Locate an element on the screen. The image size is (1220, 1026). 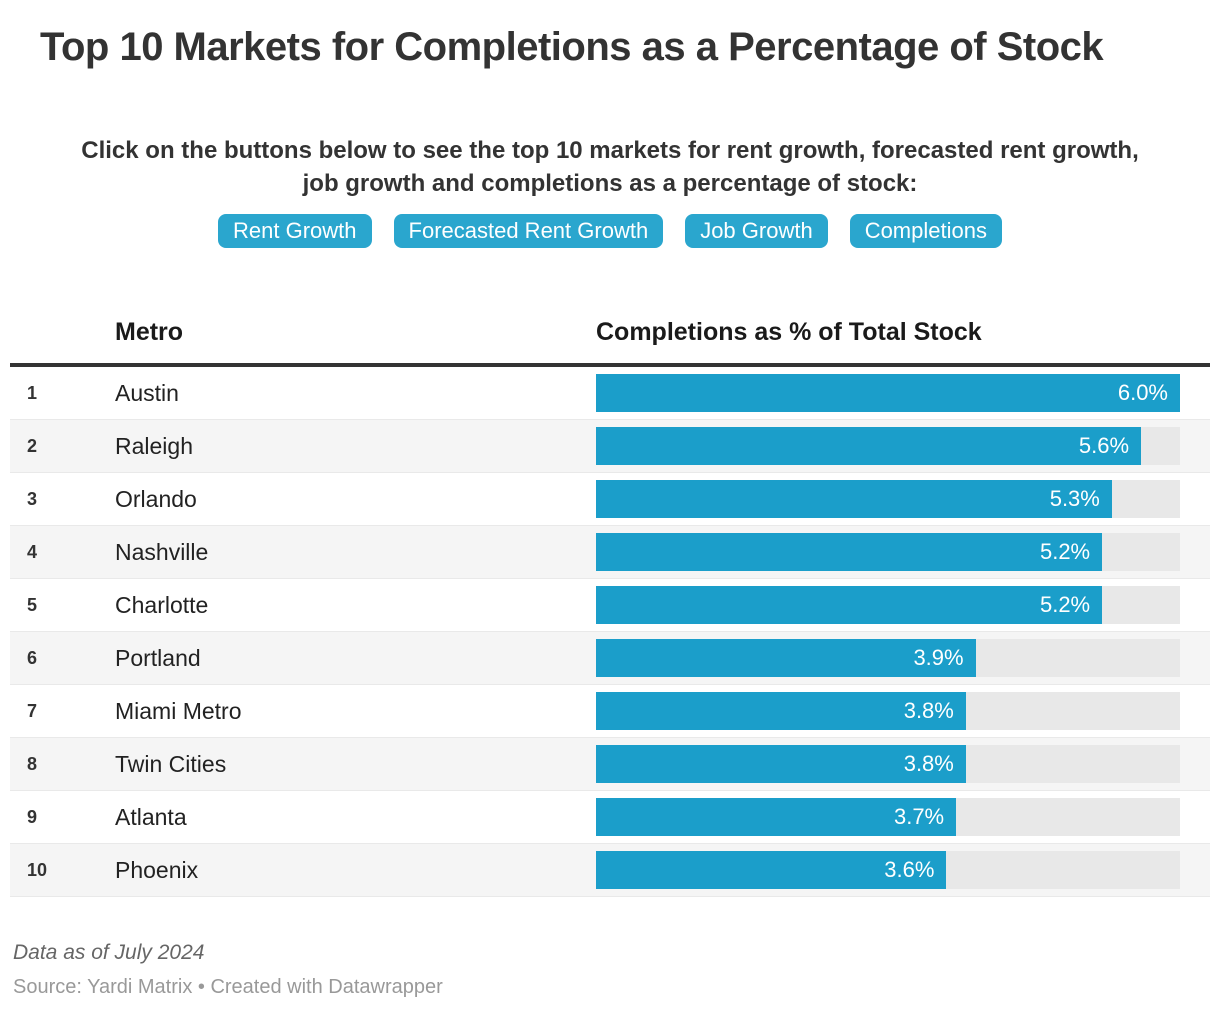
metro-label: Orlando is located at coordinates (156, 498).